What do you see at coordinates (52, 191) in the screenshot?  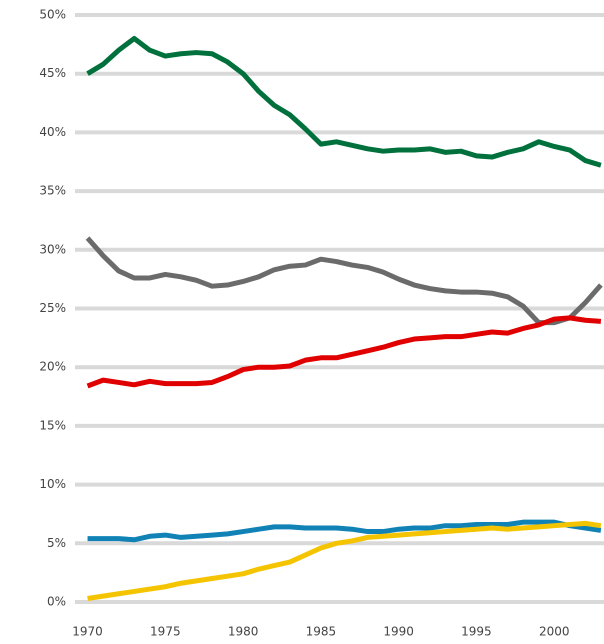 I see `y-tick-label: 35%` at bounding box center [52, 191].